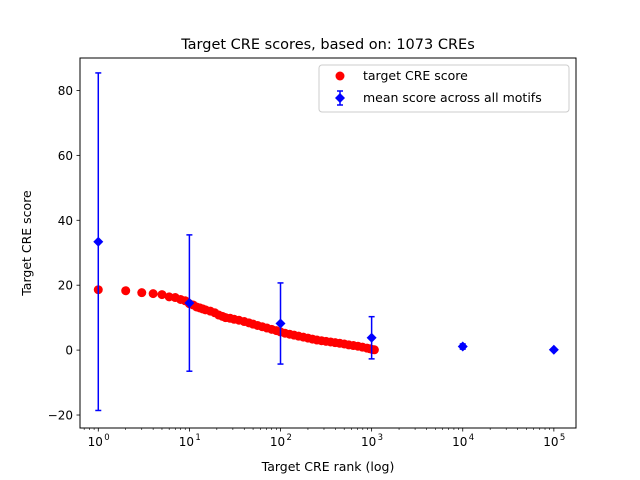 The width and height of the screenshot is (640, 480). I want to click on legend-label-mean-score: mean score across all motifs, so click(452, 97).